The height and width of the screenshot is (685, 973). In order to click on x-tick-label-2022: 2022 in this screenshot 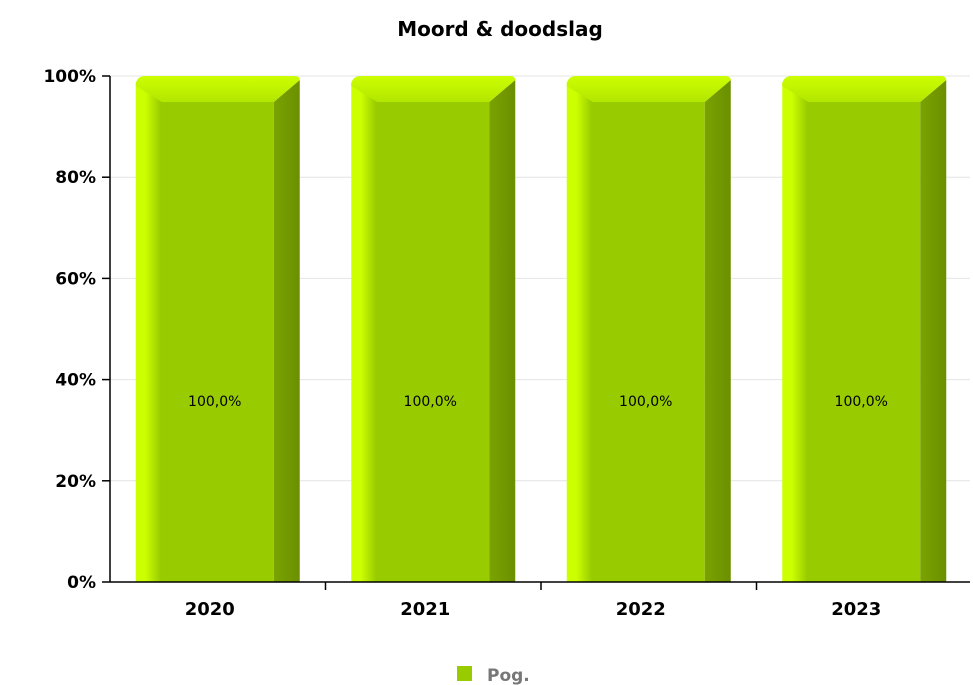, I will do `click(641, 609)`.